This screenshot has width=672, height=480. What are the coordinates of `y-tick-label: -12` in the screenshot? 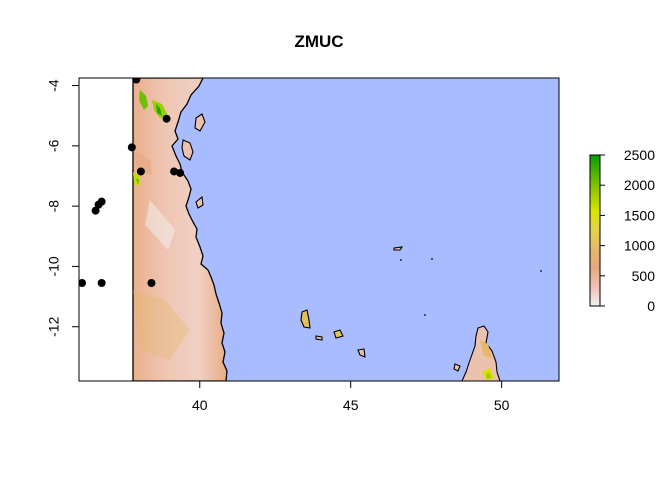 It's located at (54, 326).